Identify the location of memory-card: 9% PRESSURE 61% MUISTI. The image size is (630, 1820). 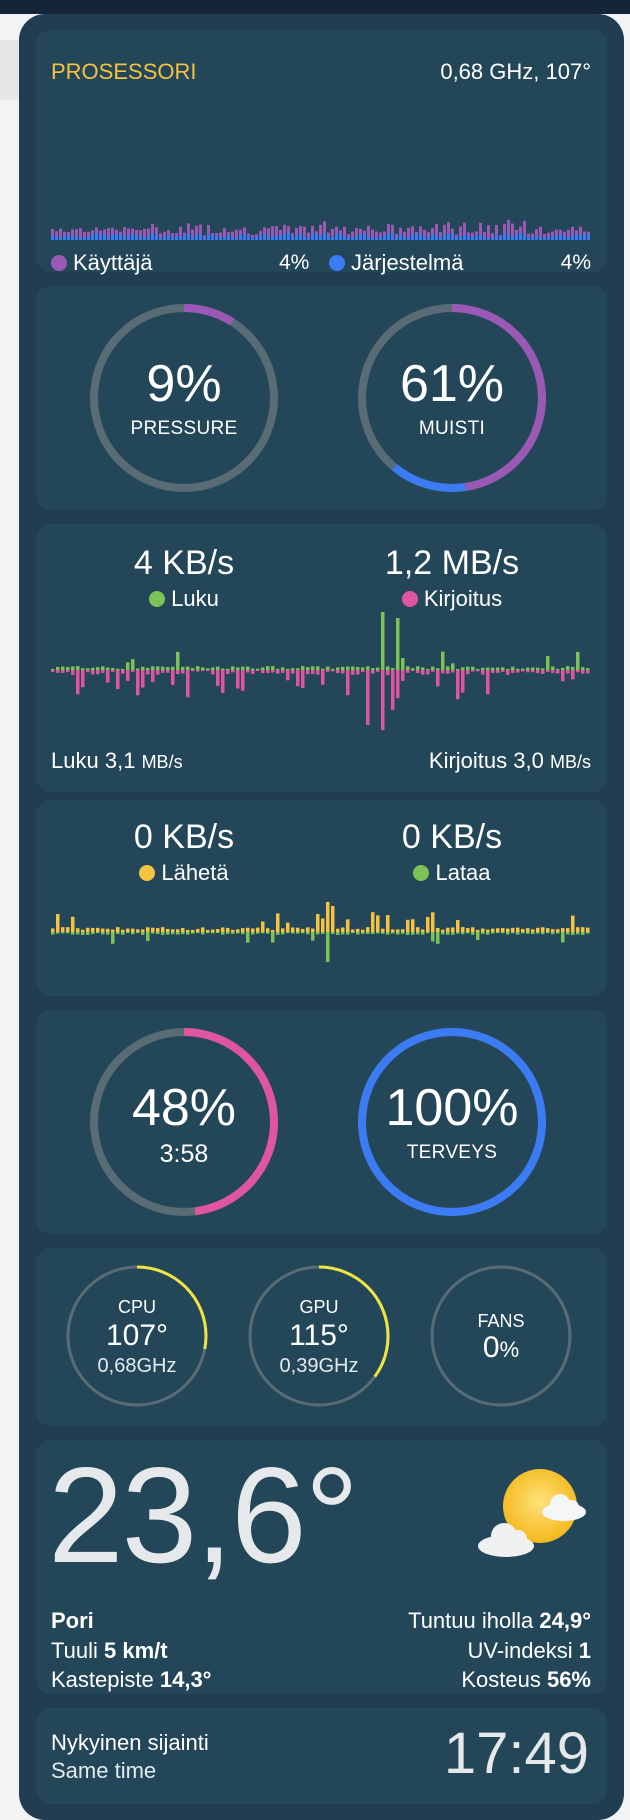
(321, 398).